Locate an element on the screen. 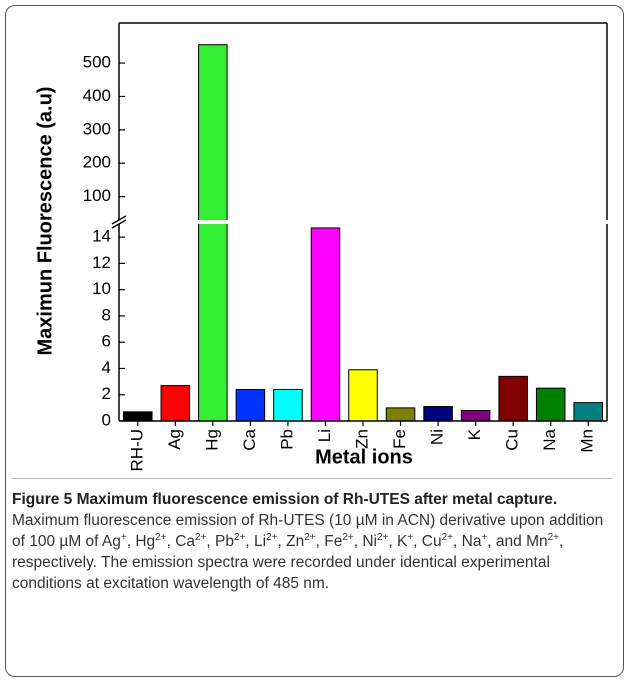 The image size is (629, 682). caption-text: , K is located at coordinates (398, 541).